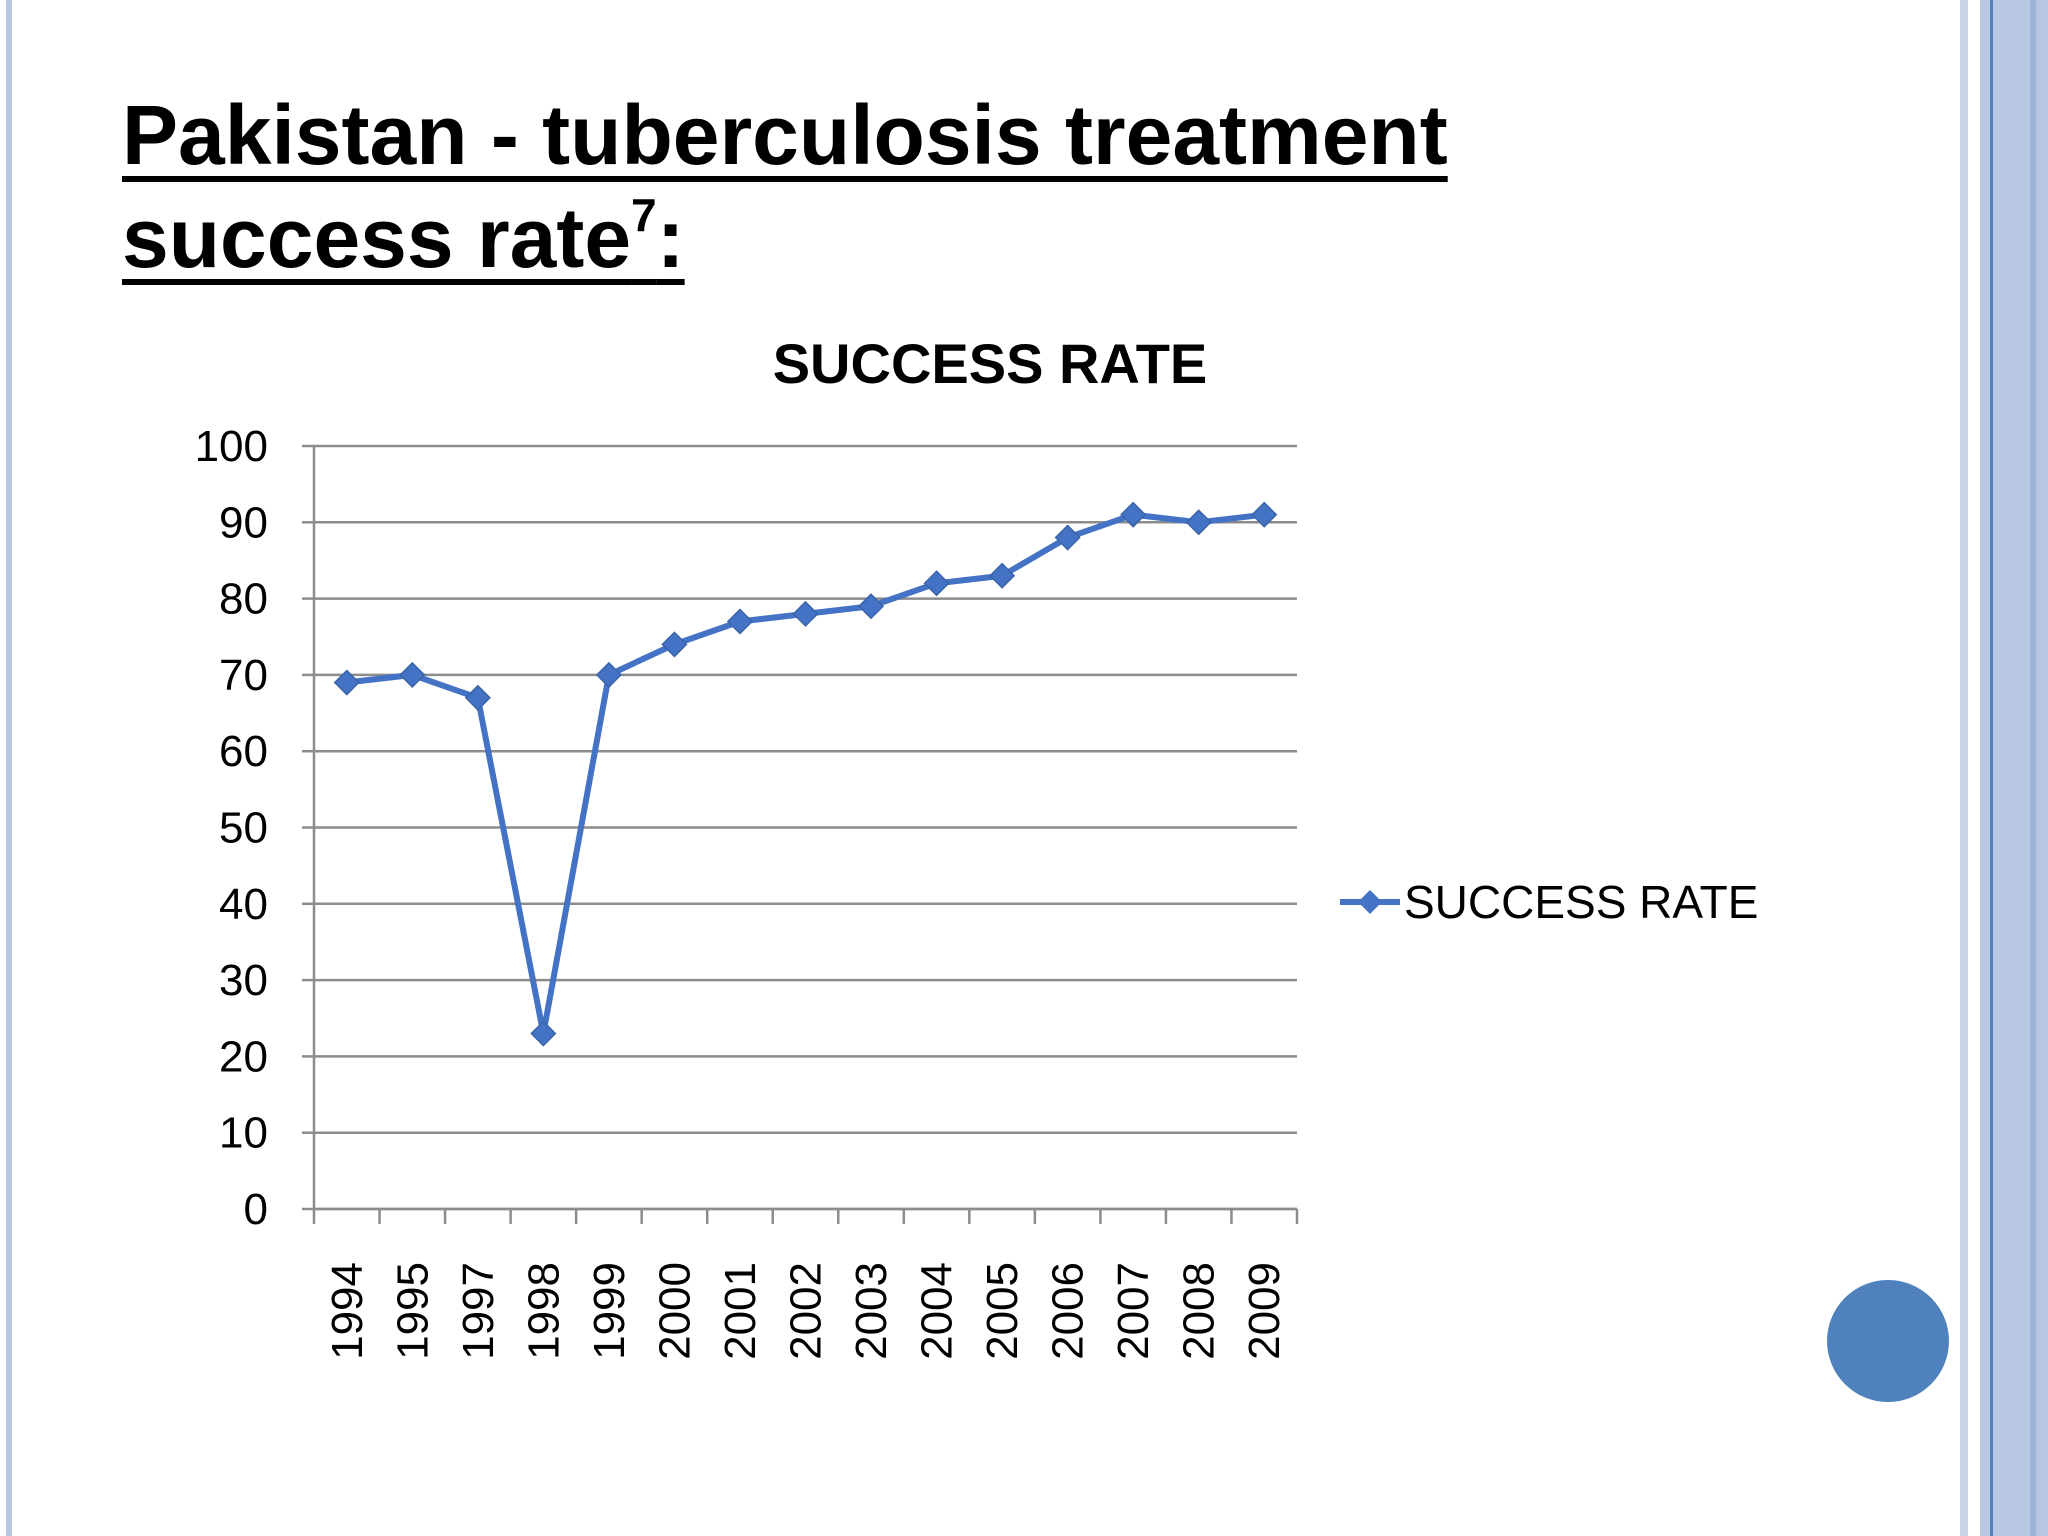  Describe the element at coordinates (243, 1056) in the screenshot. I see `y-tick-label: 20` at that location.